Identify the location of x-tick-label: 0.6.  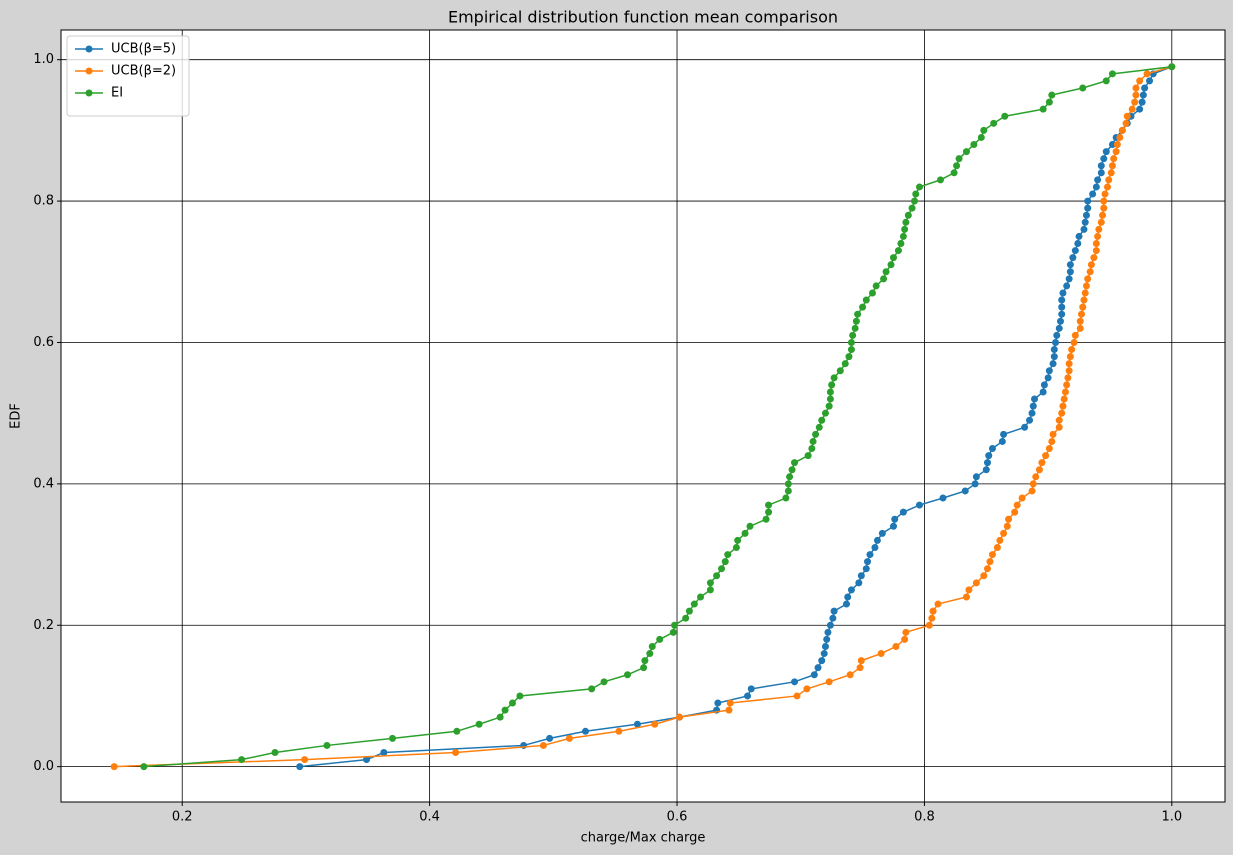
(677, 817).